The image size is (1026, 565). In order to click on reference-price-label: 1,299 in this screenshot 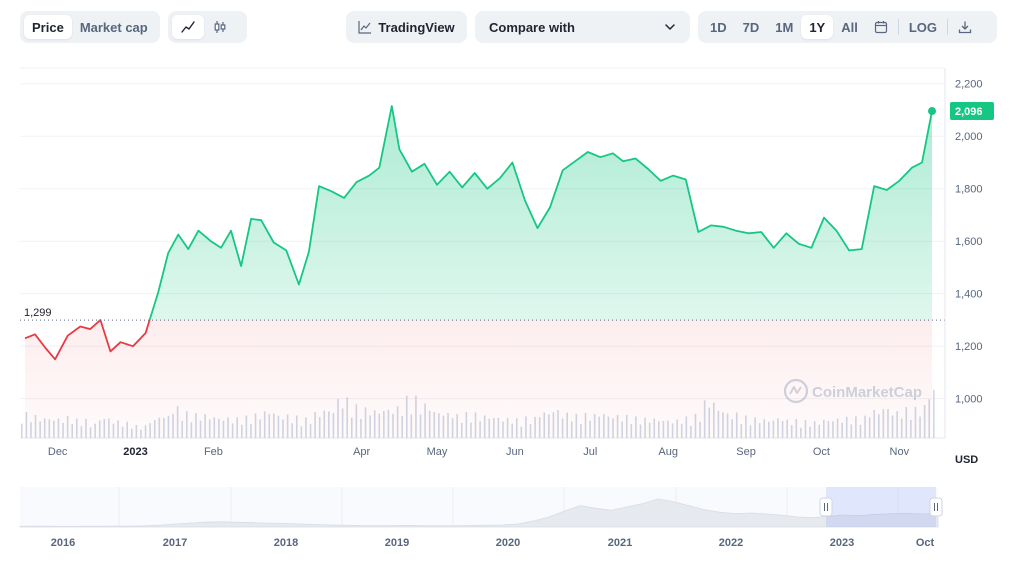, I will do `click(38, 313)`.